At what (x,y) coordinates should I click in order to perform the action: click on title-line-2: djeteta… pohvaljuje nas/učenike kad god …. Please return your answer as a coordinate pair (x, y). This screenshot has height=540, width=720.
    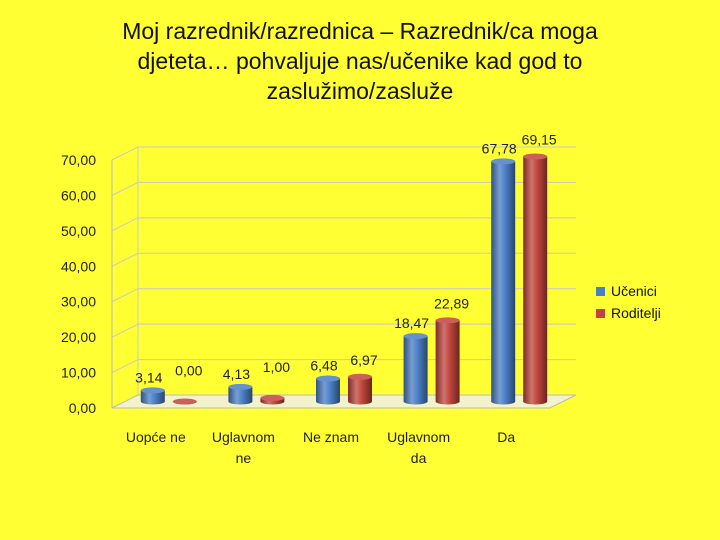
    Looking at the image, I should click on (360, 61).